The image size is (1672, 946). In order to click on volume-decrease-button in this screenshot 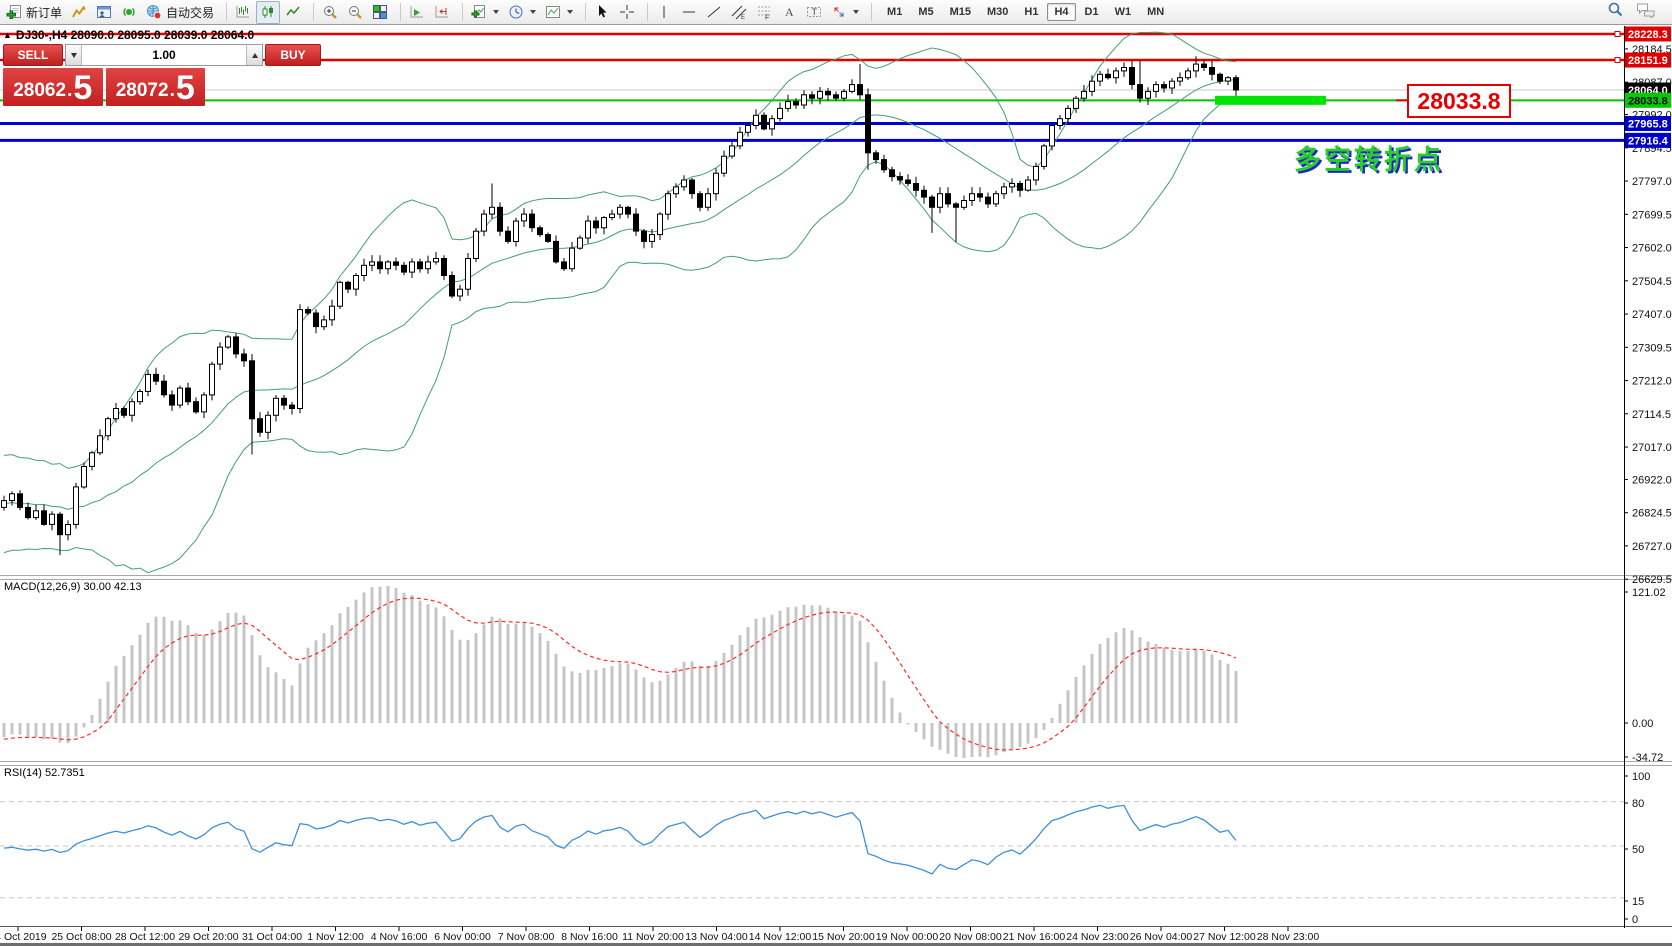, I will do `click(74, 55)`.